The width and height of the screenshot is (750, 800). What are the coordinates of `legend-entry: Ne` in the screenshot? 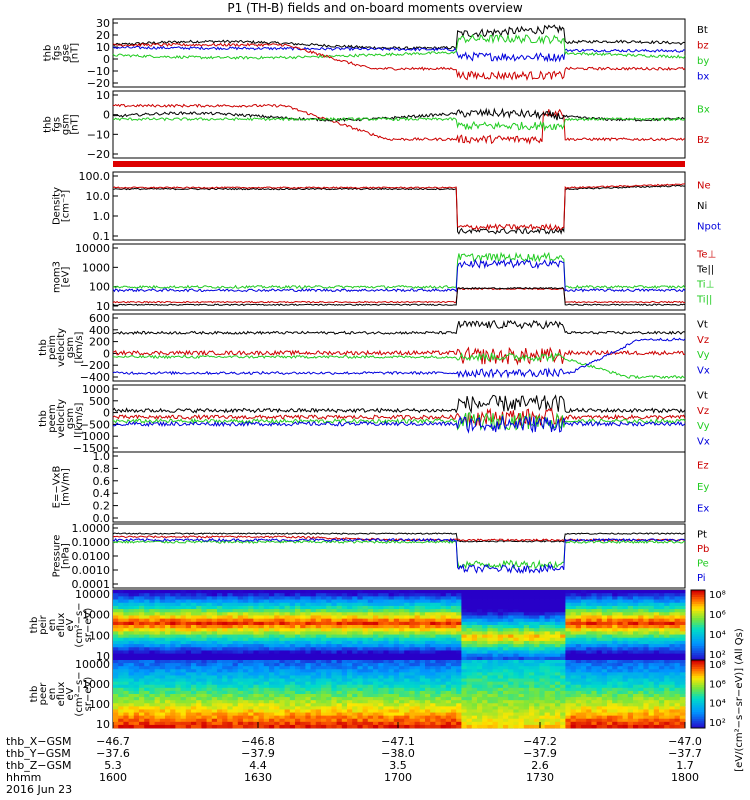 It's located at (704, 185).